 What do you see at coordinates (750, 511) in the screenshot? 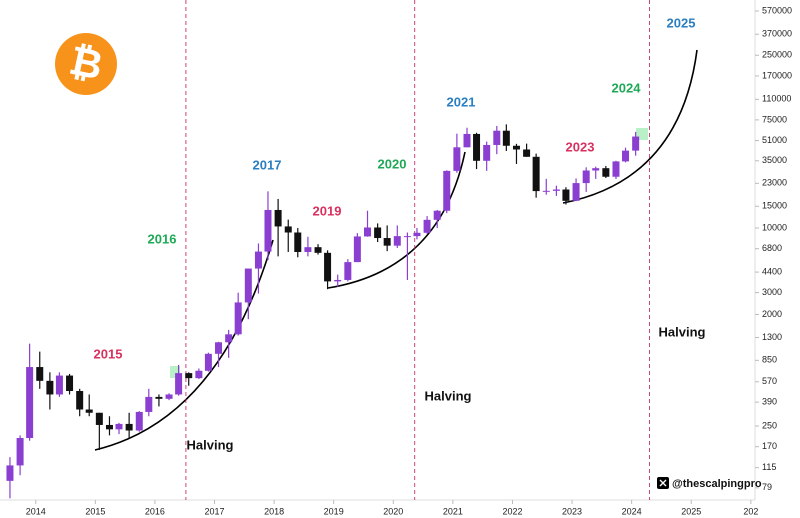
I see `x-tick-label: 202` at bounding box center [750, 511].